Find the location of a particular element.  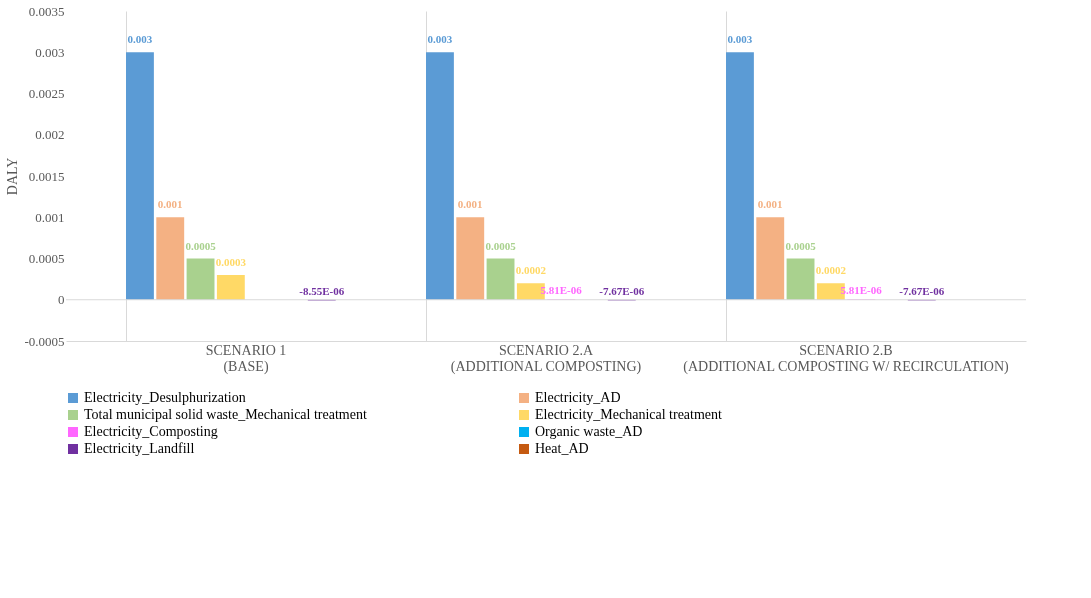

legend-label: Electricity_Desulphurization is located at coordinates (165, 397).